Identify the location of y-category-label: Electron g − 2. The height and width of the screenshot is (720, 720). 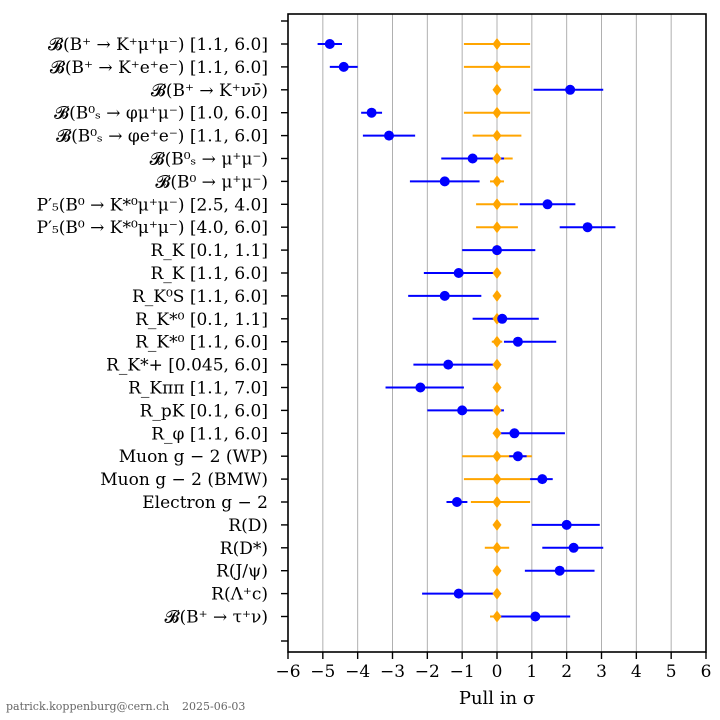
(205, 503).